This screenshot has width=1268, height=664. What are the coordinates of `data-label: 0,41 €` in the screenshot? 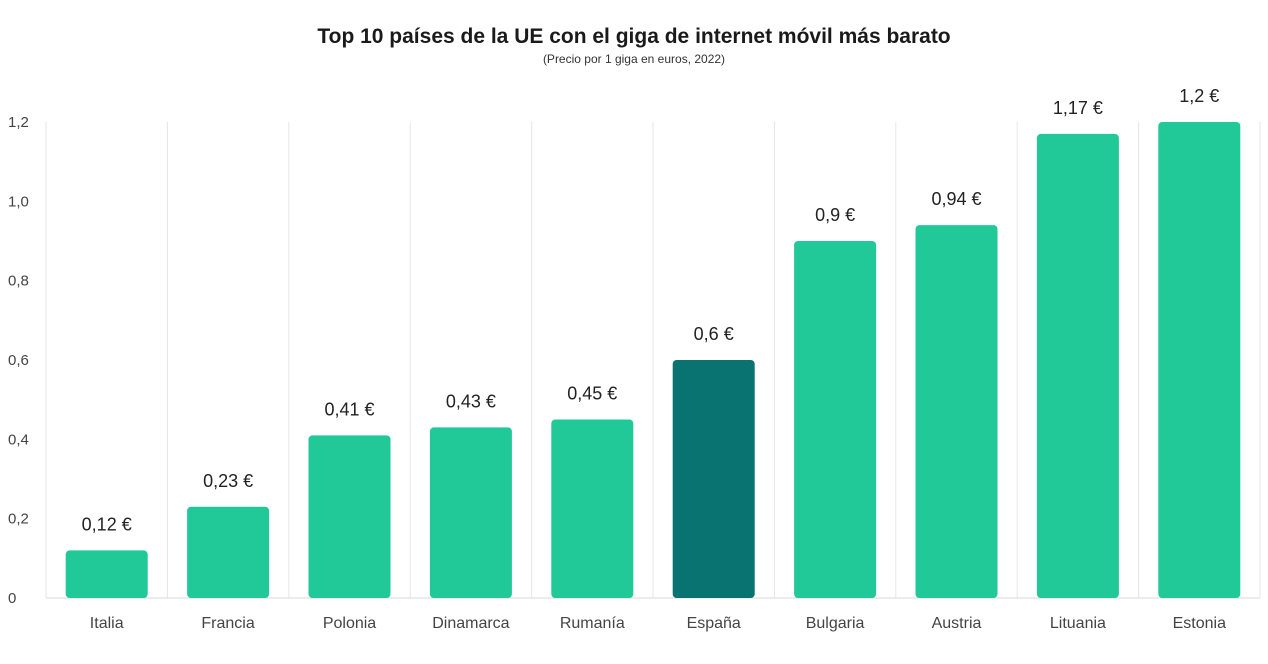 It's located at (349, 409).